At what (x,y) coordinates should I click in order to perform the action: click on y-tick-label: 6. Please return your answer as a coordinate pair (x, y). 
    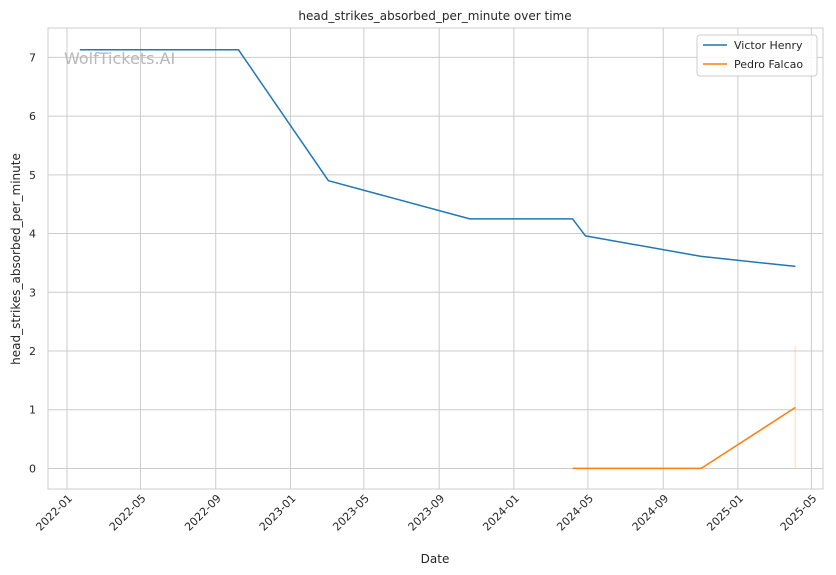
    Looking at the image, I should click on (32, 116).